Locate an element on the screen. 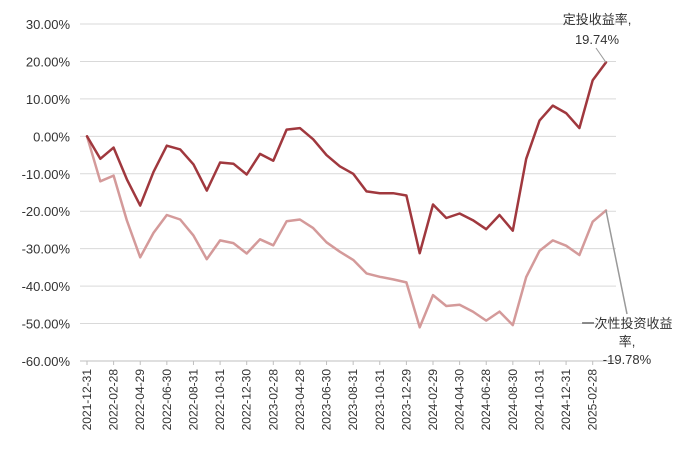  annotations: 定投收益率, 19.74% 一次性投资收益 率, -19.78% is located at coordinates (618, 189).